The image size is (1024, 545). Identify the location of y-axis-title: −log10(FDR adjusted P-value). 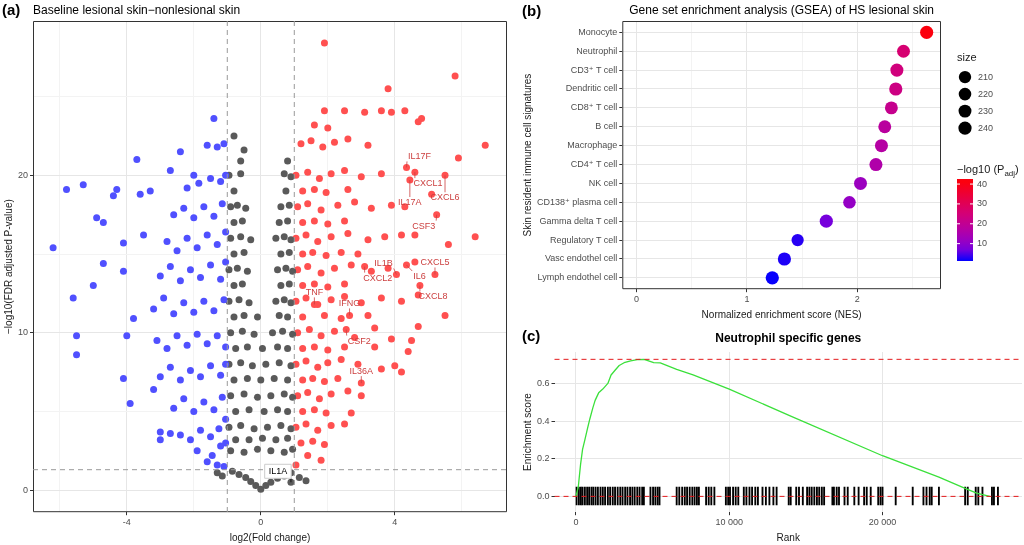
(8, 266).